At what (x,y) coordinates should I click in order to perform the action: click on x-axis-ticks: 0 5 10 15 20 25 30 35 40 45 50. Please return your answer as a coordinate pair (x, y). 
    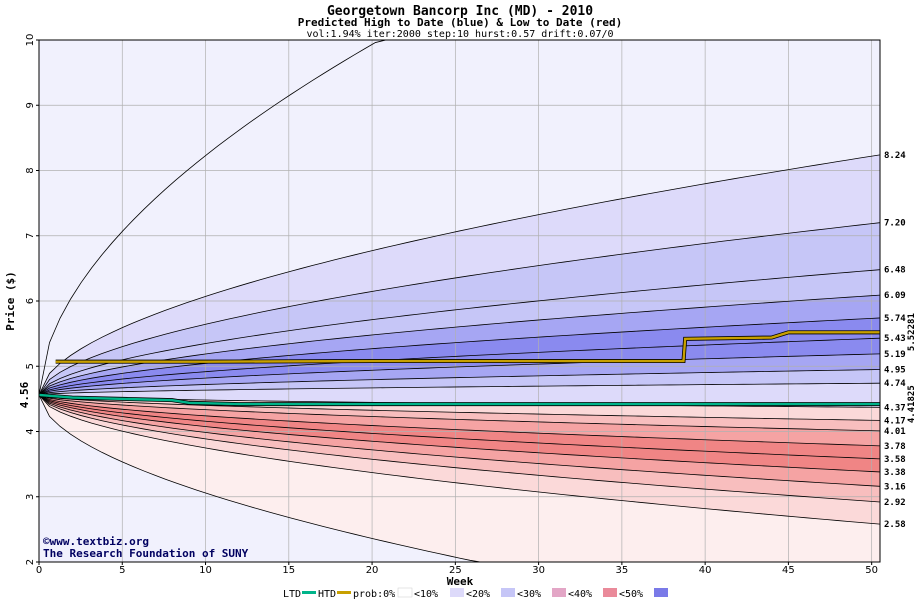
    Looking at the image, I should click on (457, 569).